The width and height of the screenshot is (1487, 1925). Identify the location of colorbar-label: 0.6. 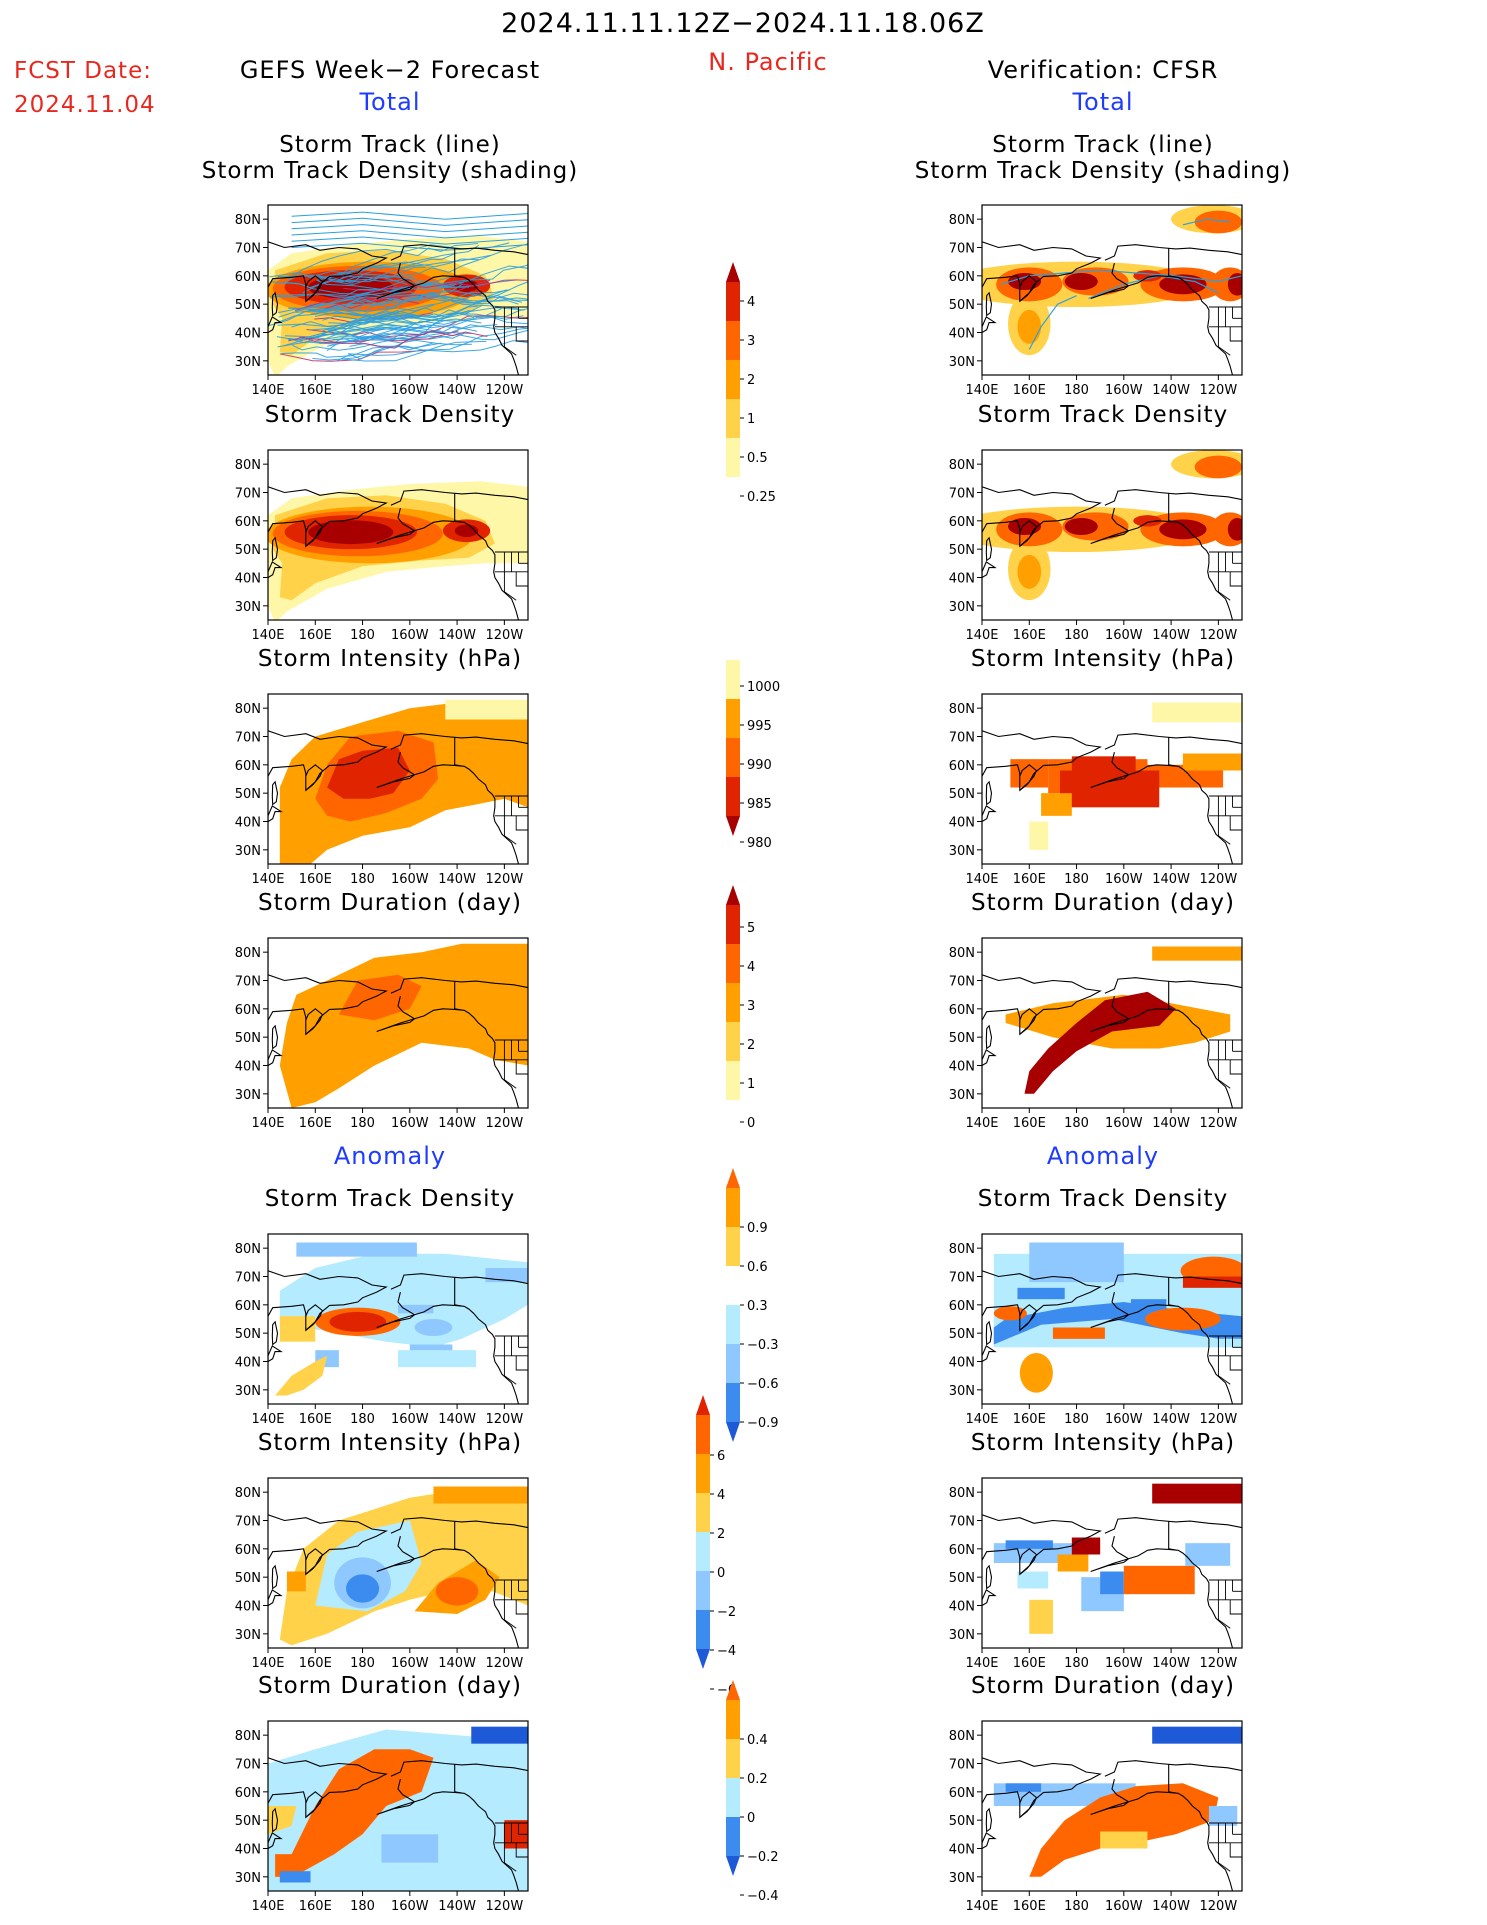
(757, 1267).